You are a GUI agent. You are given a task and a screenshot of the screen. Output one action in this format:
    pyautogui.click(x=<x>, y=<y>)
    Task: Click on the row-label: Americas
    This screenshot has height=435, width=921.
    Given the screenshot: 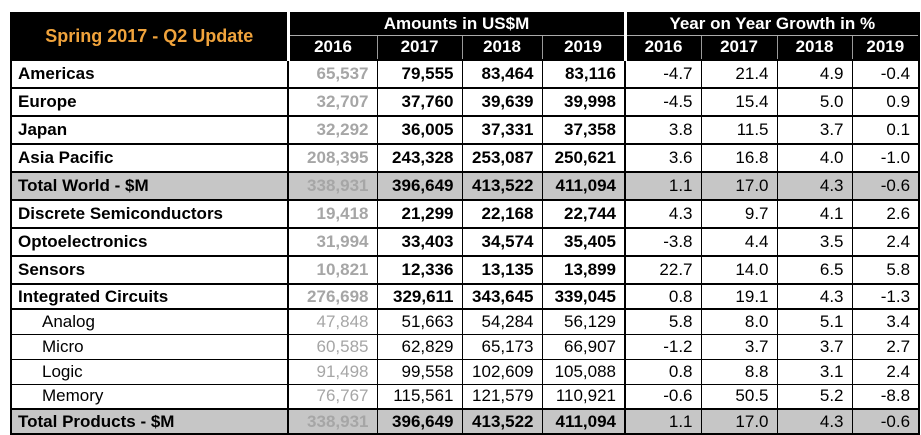 What is the action you would take?
    pyautogui.click(x=150, y=74)
    